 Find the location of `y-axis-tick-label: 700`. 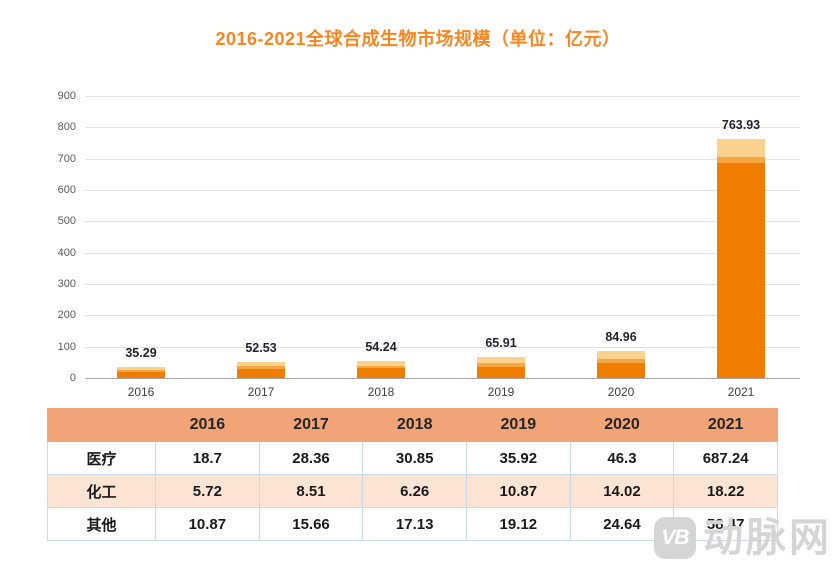

y-axis-tick-label: 700 is located at coordinates (66, 158).